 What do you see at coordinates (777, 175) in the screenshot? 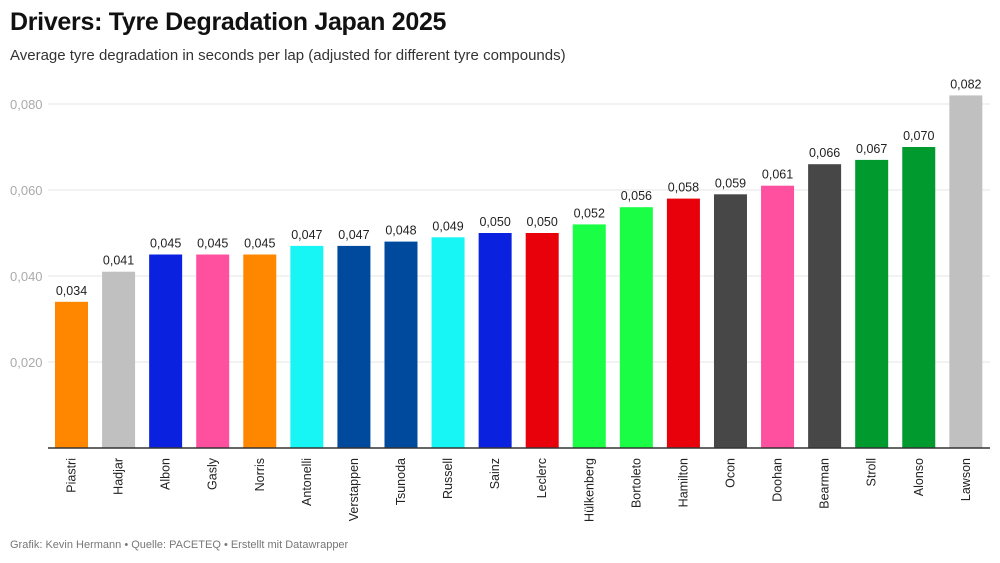
I see `value-label: 0,061` at bounding box center [777, 175].